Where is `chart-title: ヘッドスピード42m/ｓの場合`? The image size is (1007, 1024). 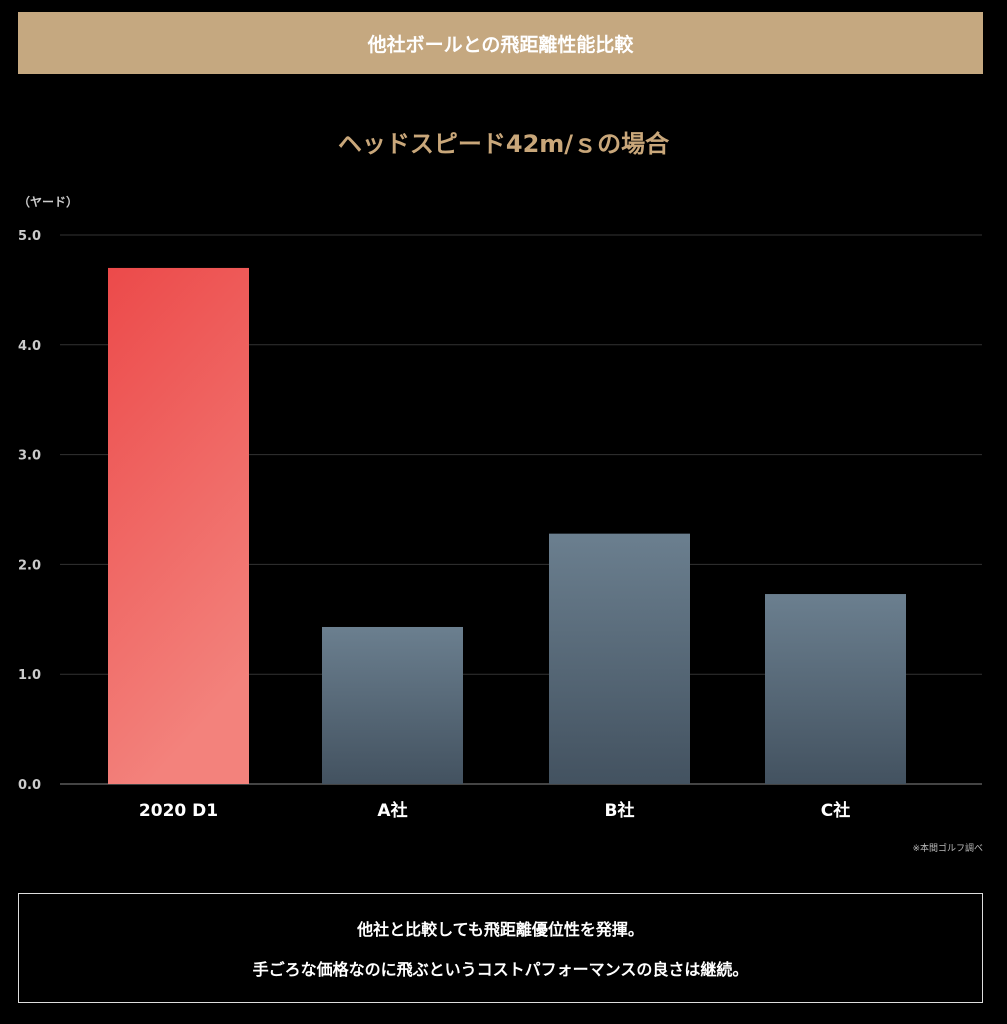 chart-title: ヘッドスピード42m/ｓの場合 is located at coordinates (503, 144).